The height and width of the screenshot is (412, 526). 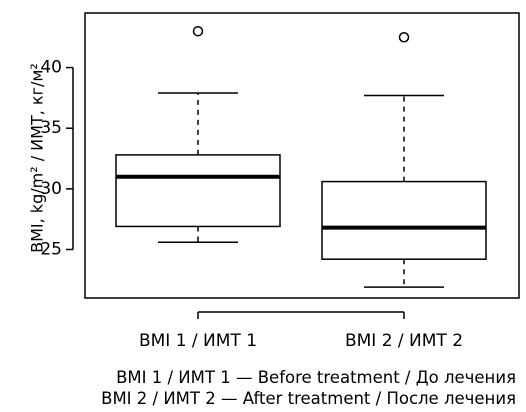 I want to click on legend-note-2-text: After treatment / После лечения, so click(x=379, y=398).